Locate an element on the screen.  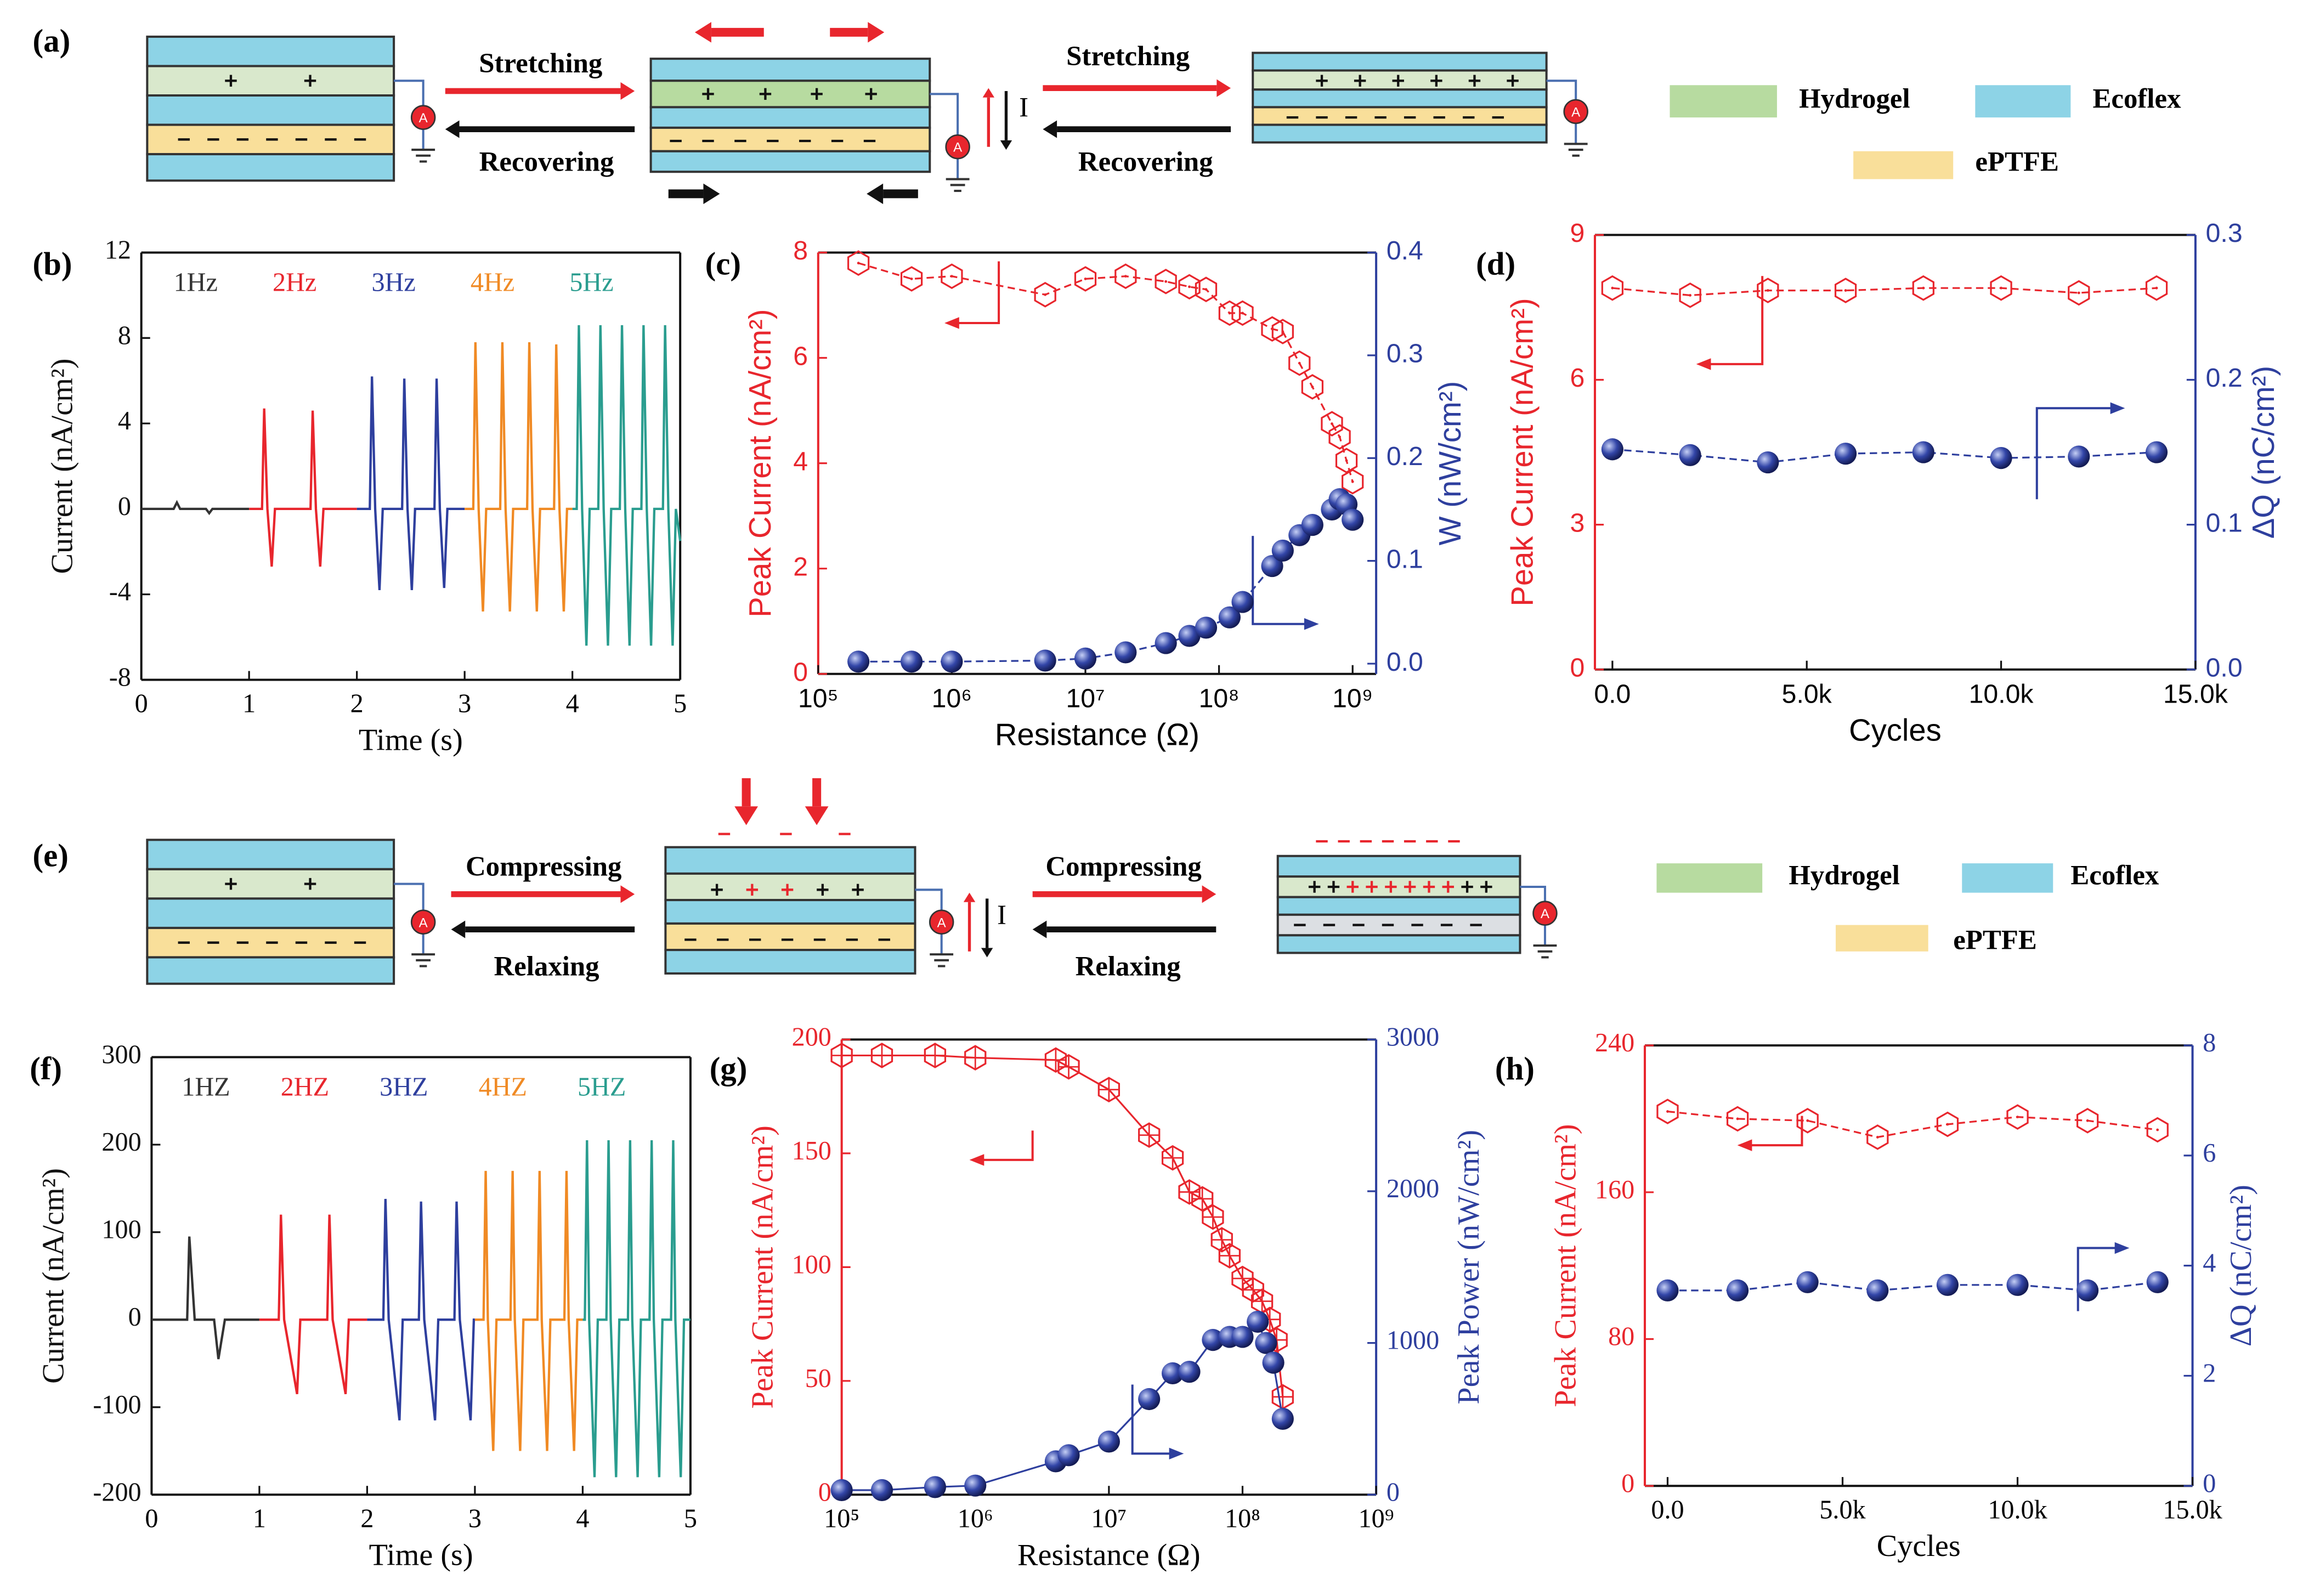
panel-label: (b) is located at coordinates (52, 264).